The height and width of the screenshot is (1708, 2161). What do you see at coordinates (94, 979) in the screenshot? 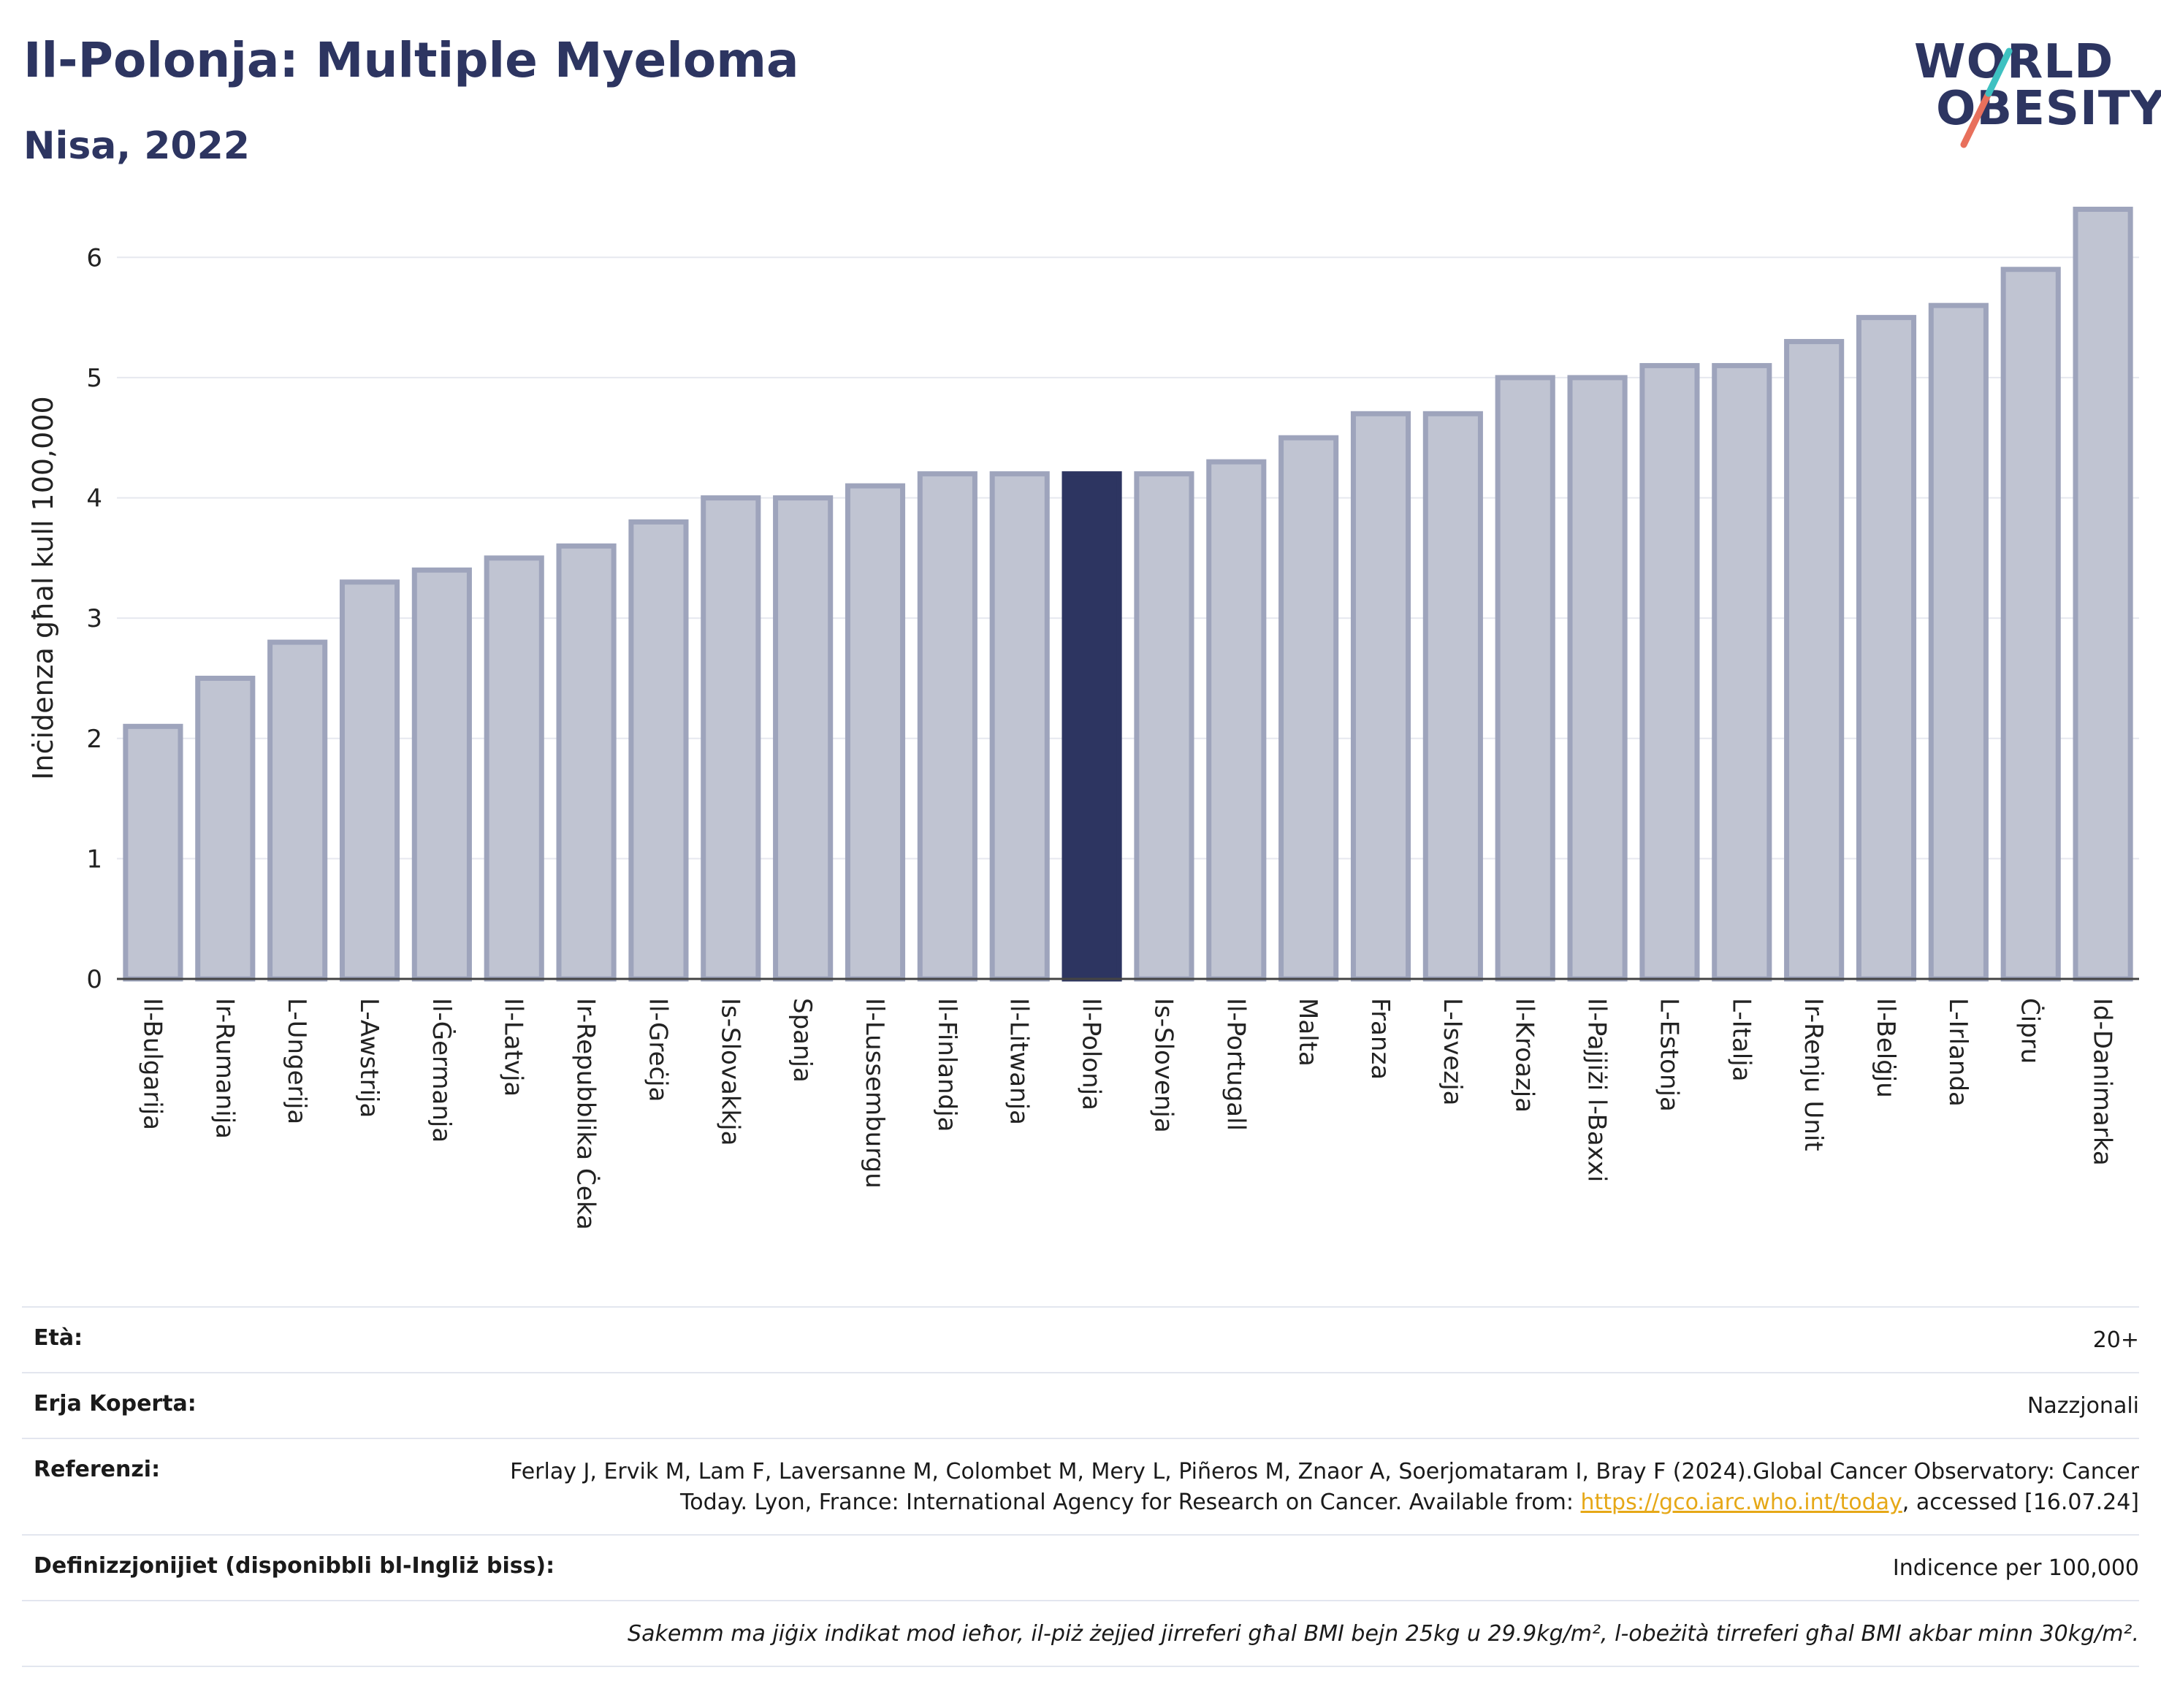
I see `y-tick-label: 0` at bounding box center [94, 979].